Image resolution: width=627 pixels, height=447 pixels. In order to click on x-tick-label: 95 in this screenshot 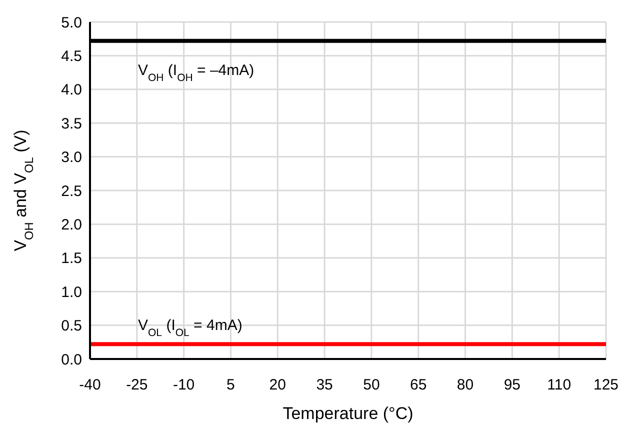, I will do `click(512, 385)`.